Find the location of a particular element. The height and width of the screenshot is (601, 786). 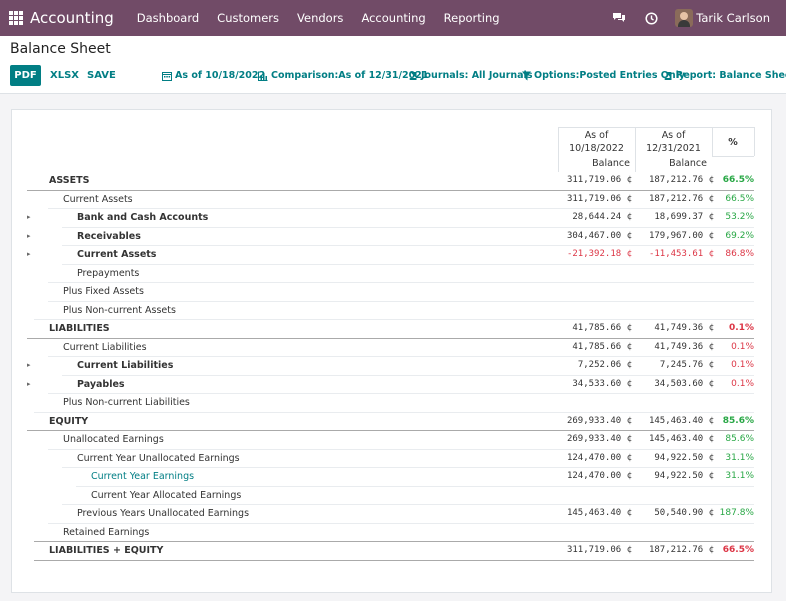

save-button: SAVE is located at coordinates (101, 75).